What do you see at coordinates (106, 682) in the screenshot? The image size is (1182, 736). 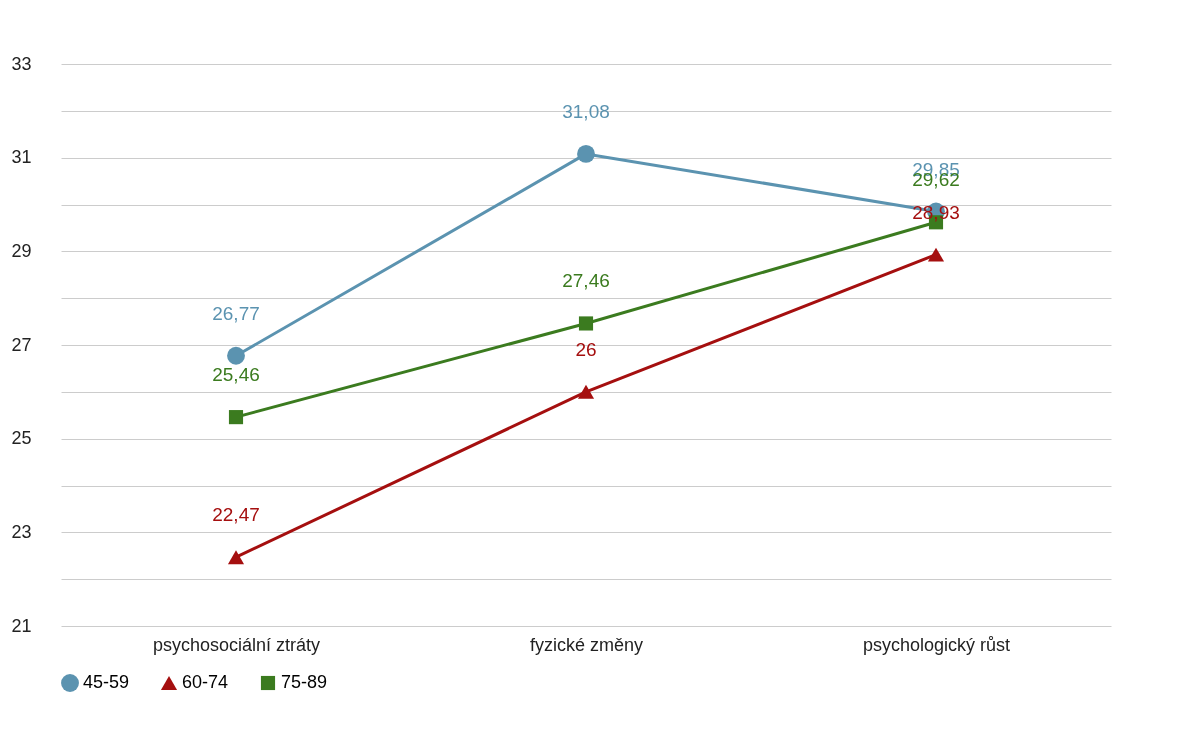 I see `legend-label: 45-59` at bounding box center [106, 682].